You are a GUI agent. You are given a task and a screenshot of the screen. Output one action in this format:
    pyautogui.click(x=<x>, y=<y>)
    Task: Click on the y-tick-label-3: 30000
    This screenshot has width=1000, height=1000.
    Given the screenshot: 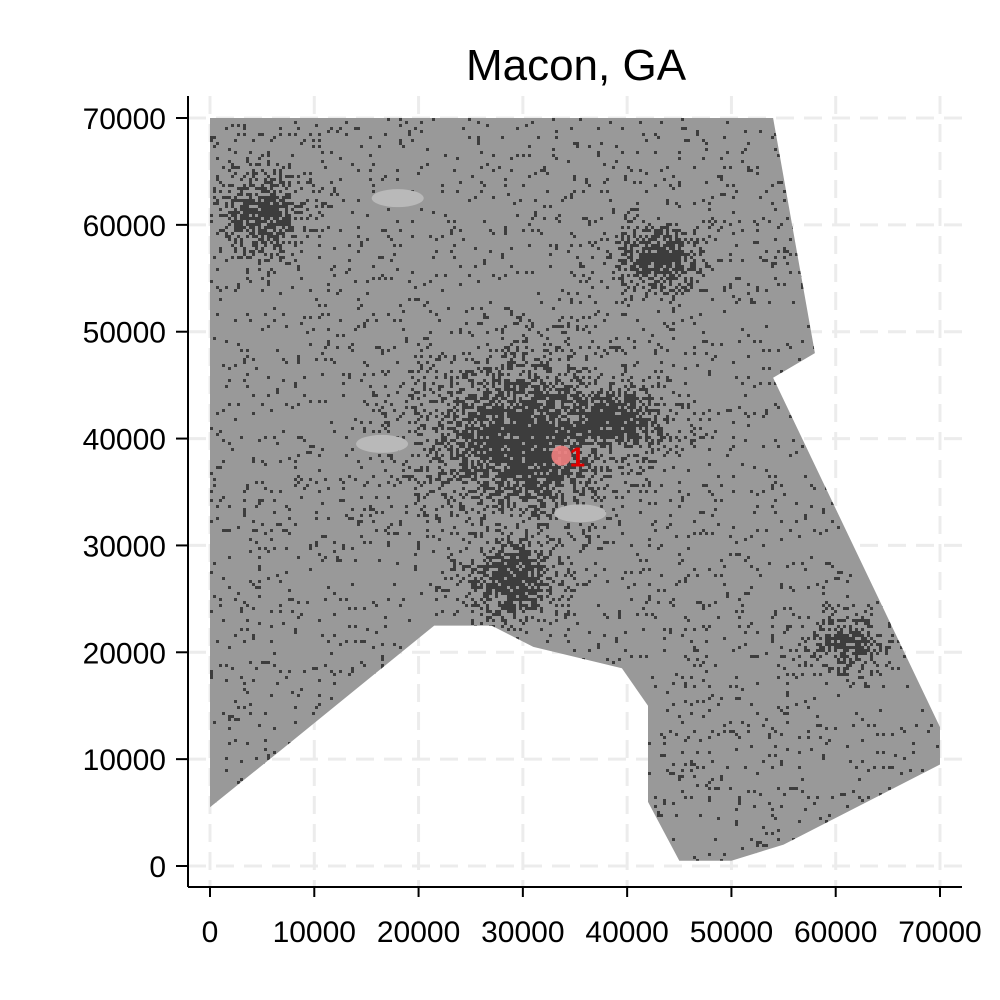 What is the action you would take?
    pyautogui.click(x=124, y=546)
    